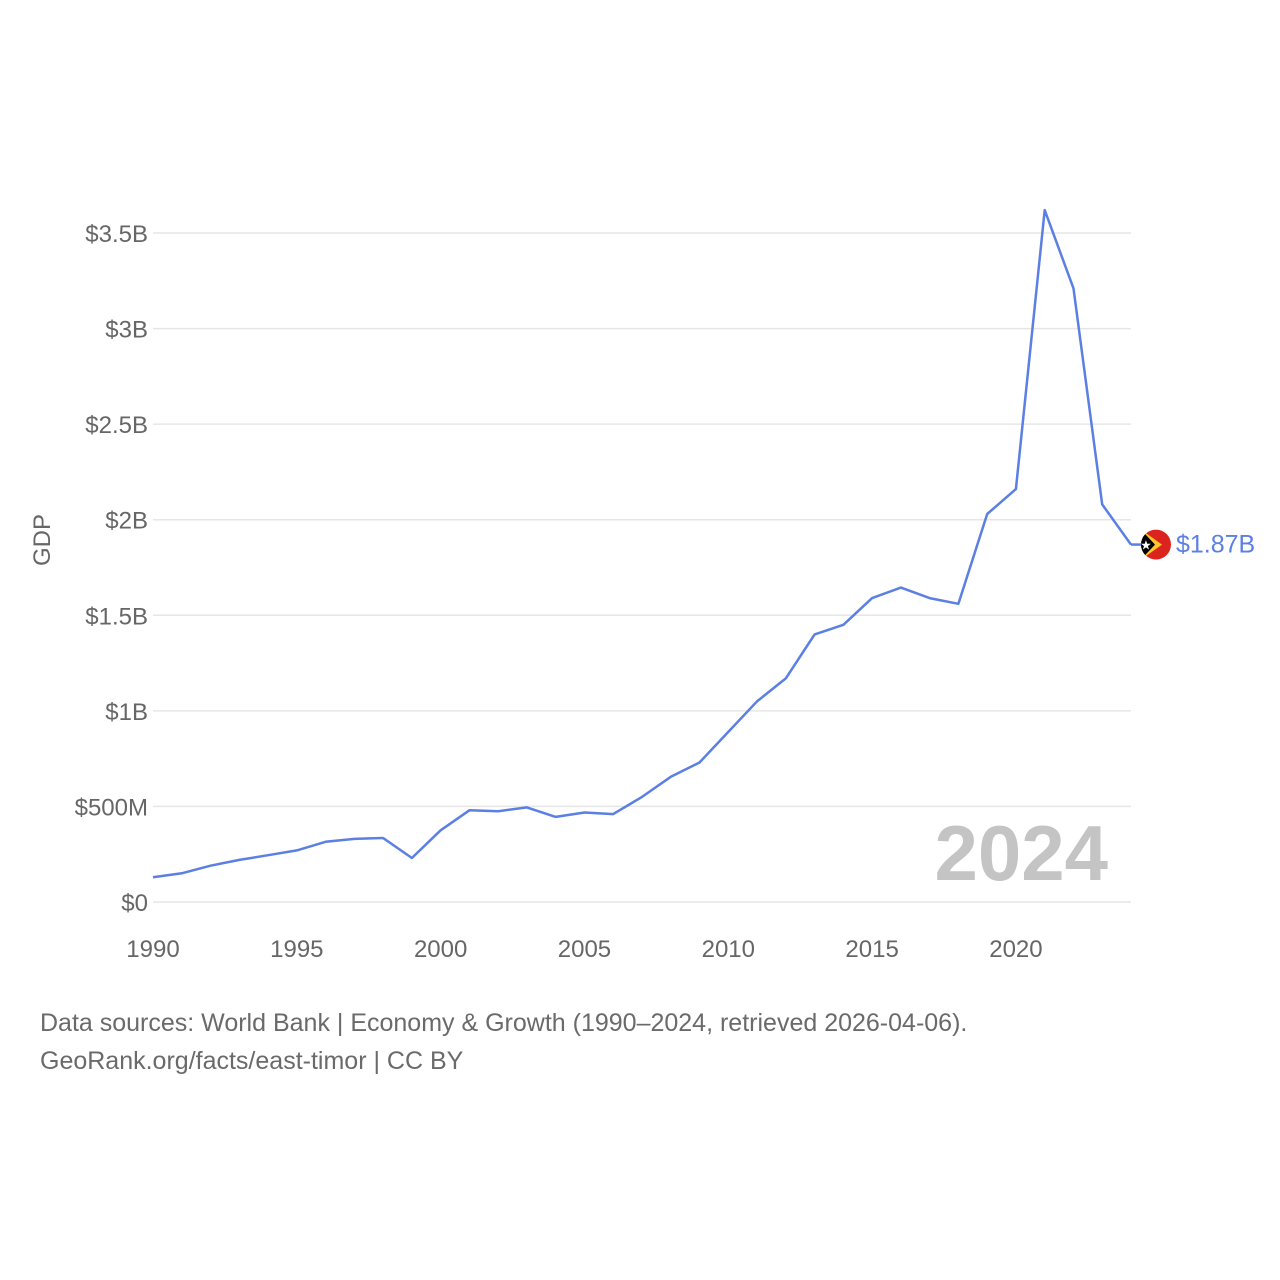  I want to click on x-tick-label: 2010, so click(728, 949).